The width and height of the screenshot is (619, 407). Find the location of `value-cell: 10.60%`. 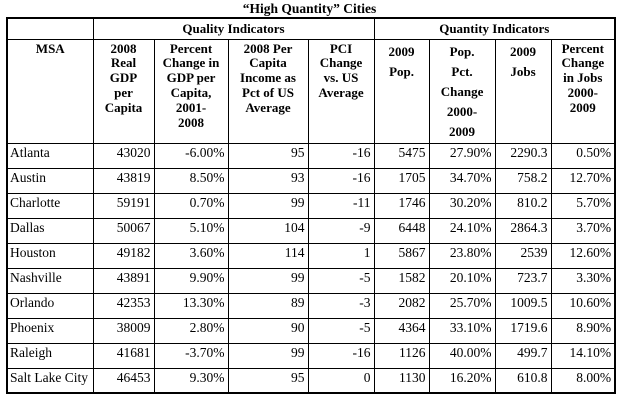

value-cell: 10.60% is located at coordinates (583, 305).